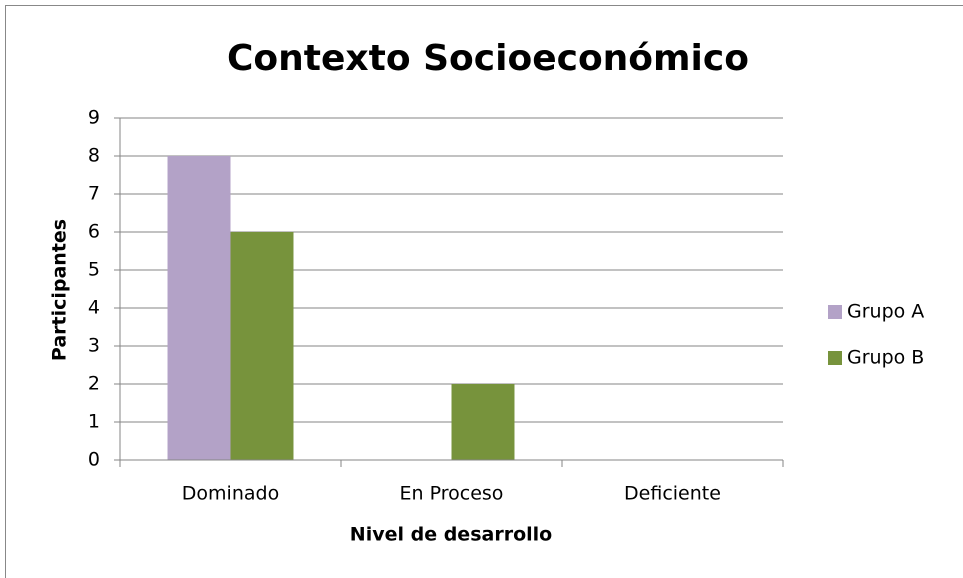  I want to click on y-tick-label: 0, so click(94, 460).